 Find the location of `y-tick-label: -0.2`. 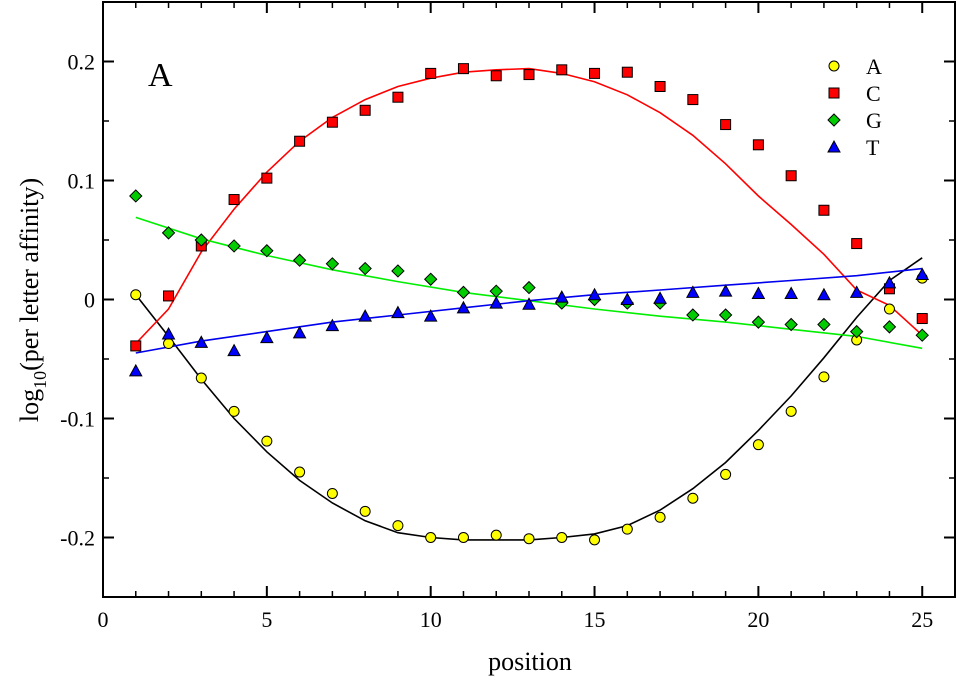

y-tick-label: -0.2 is located at coordinates (77, 538).